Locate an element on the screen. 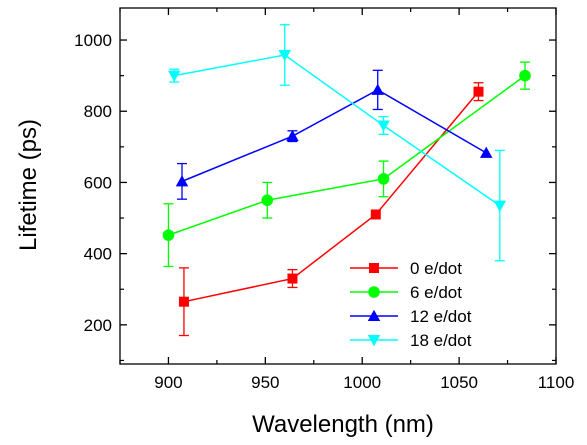  y-tick-label: 200 is located at coordinates (98, 325).